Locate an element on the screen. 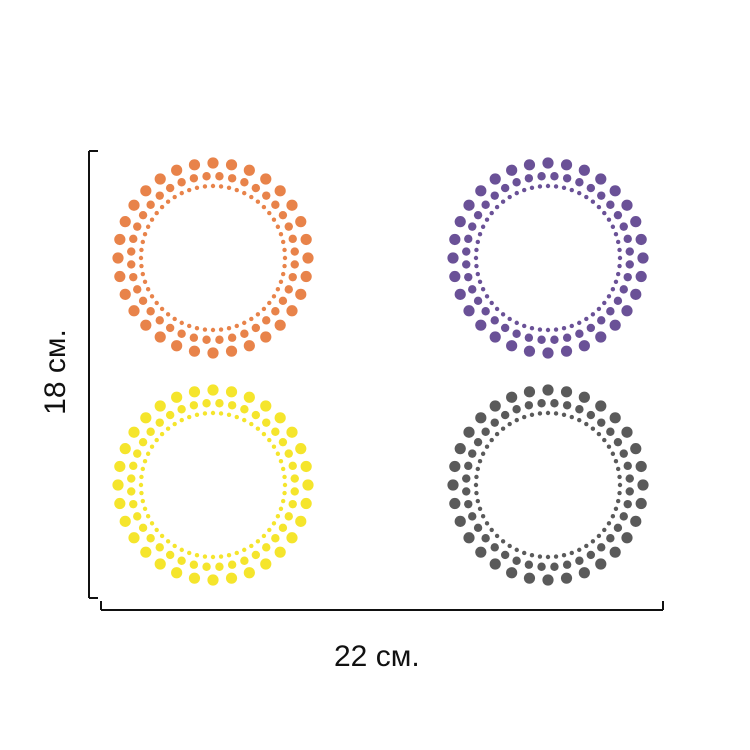 Image resolution: width=750 pixels, height=750 pixels. yellow-dotted-ring-sticker is located at coordinates (213, 485).